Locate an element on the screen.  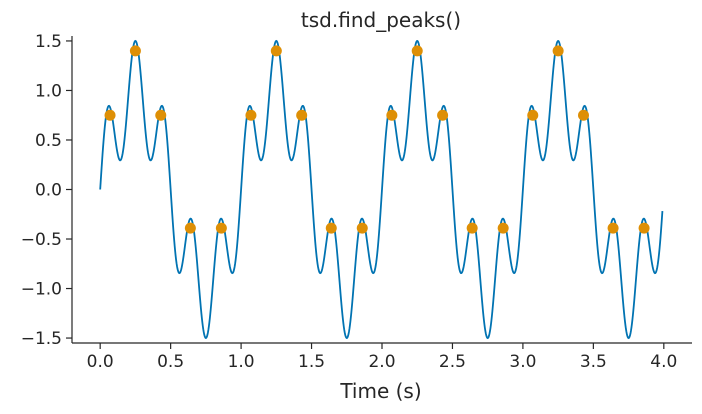
x-tick-label: 3.0 is located at coordinates (522, 362).